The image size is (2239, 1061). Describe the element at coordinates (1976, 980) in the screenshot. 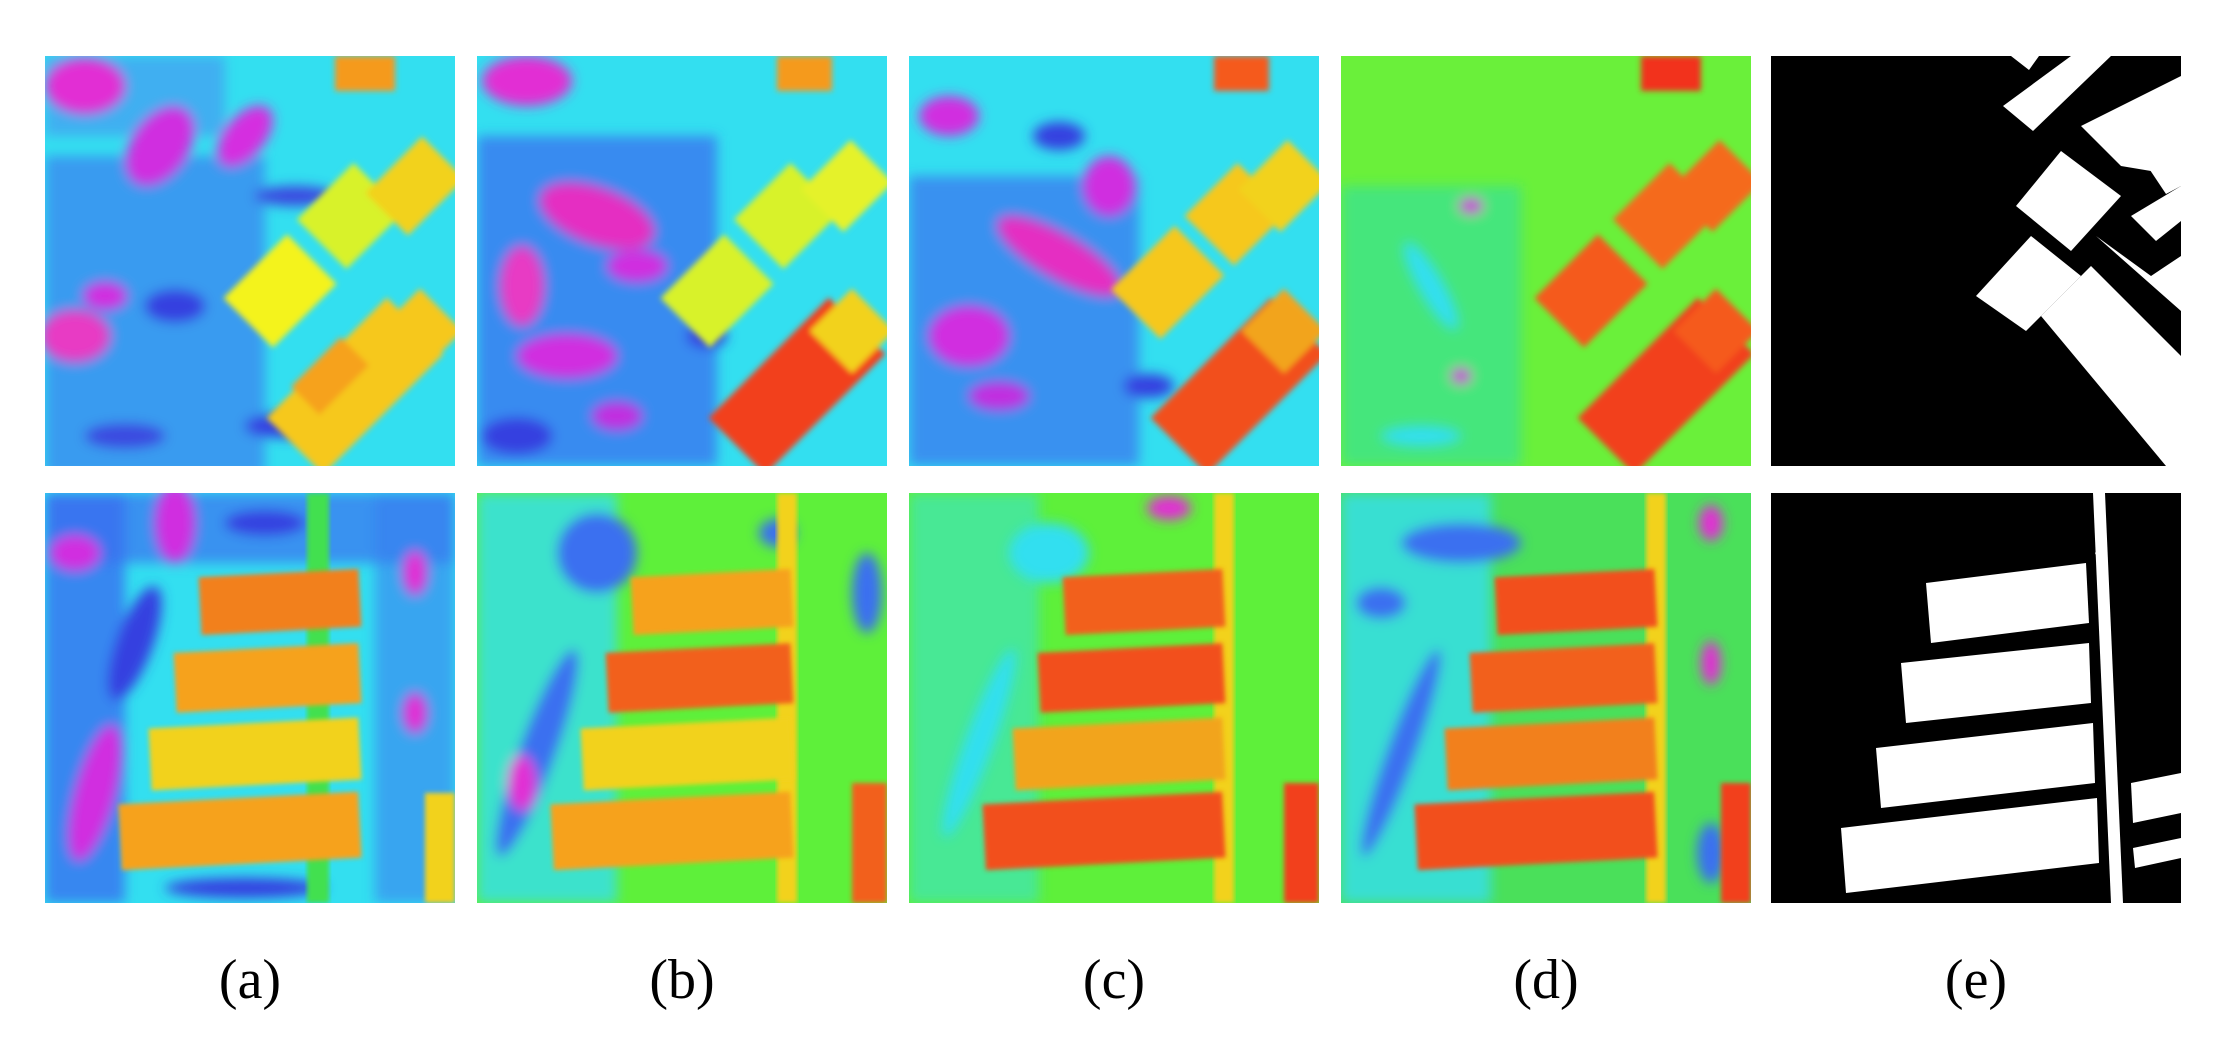

I see `caption-e: (e)` at that location.